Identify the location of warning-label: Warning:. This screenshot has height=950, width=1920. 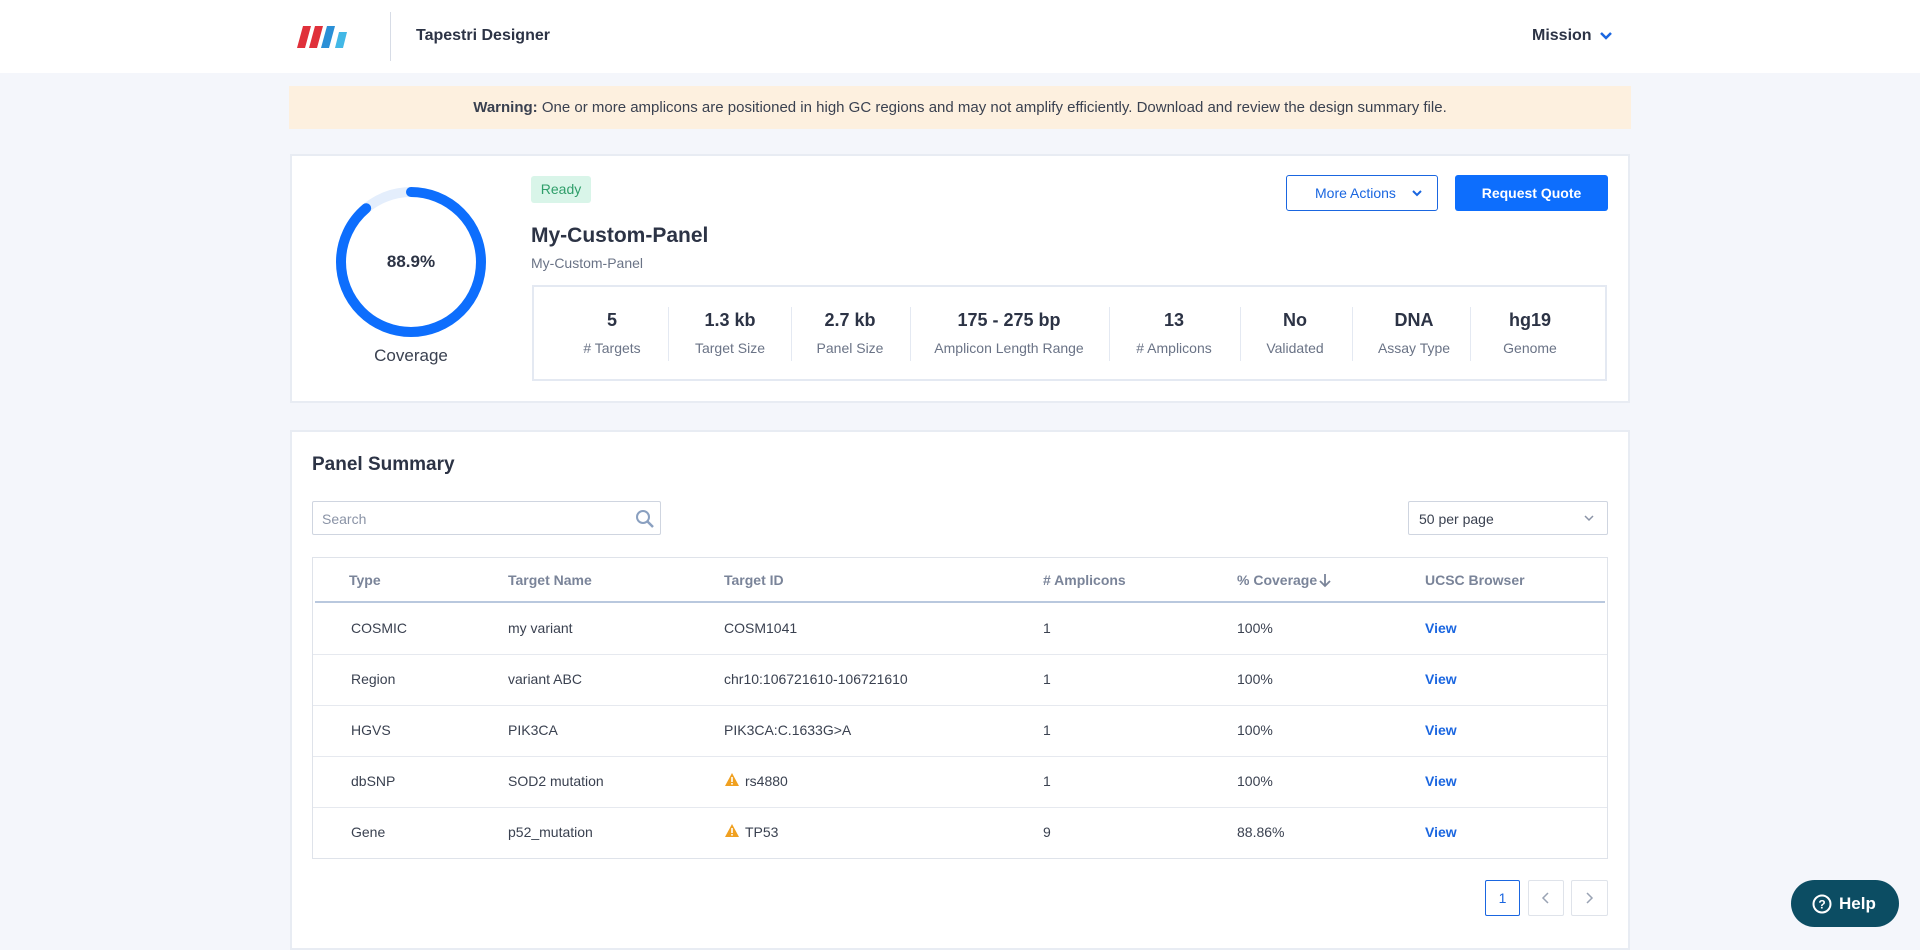
(505, 107).